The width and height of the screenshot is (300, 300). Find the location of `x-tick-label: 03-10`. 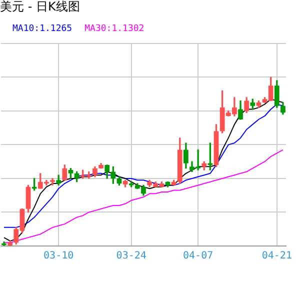

x-tick-label: 03-10 is located at coordinates (59, 256).